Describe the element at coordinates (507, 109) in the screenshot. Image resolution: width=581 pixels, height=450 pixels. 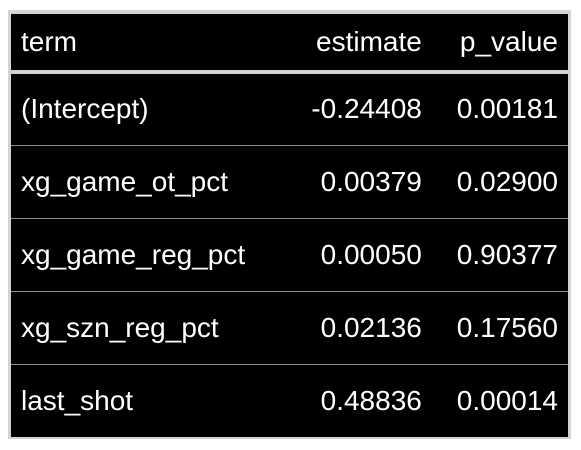
I see `cell-p-value: 0.00181` at that location.